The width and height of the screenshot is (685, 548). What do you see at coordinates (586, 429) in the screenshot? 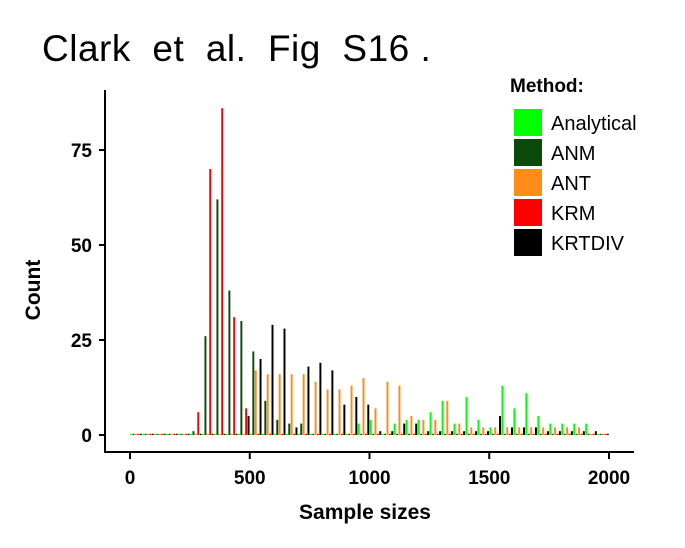
I see `bar-analytical-1925` at bounding box center [586, 429].